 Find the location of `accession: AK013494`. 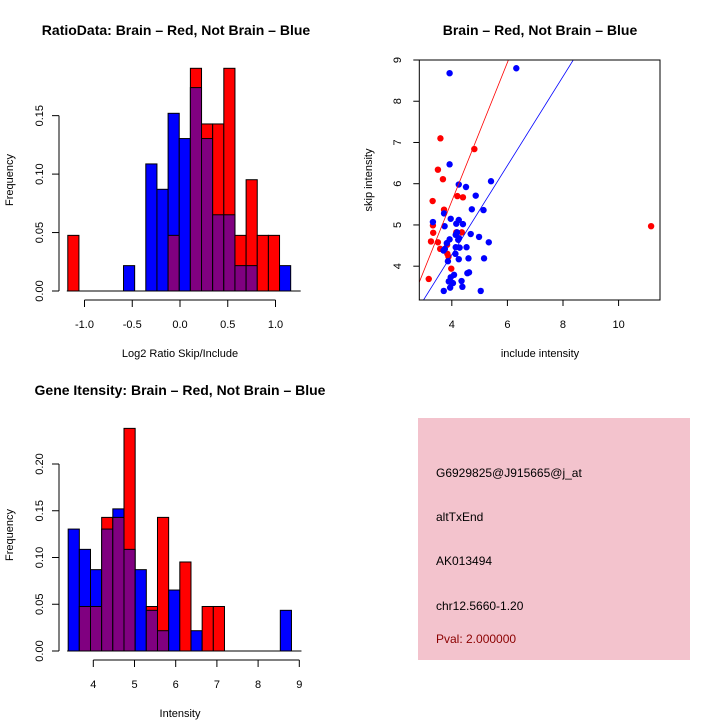

accession: AK013494 is located at coordinates (464, 561).